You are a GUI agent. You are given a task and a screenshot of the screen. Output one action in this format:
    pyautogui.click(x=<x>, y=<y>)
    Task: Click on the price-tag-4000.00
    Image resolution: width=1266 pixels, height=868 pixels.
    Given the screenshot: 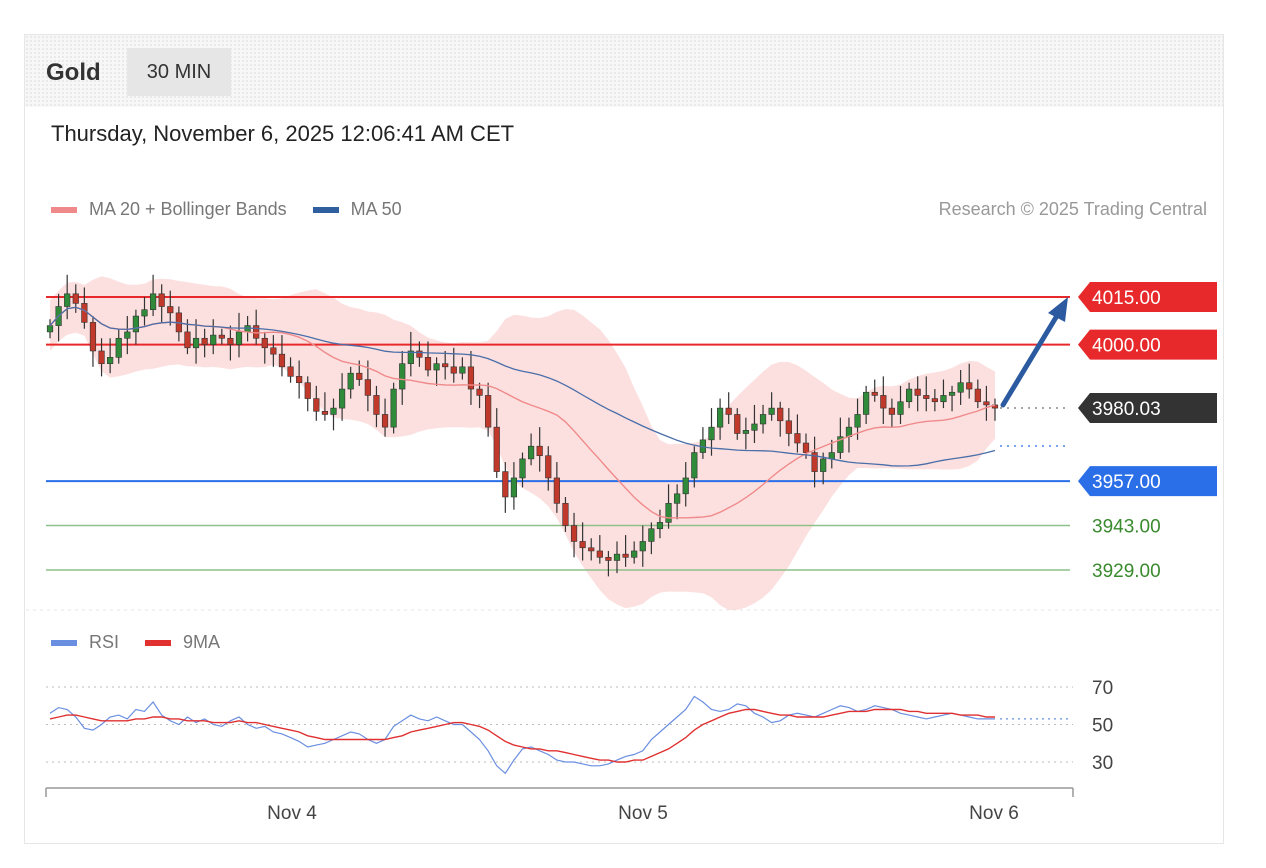 What is the action you would take?
    pyautogui.click(x=1147, y=344)
    